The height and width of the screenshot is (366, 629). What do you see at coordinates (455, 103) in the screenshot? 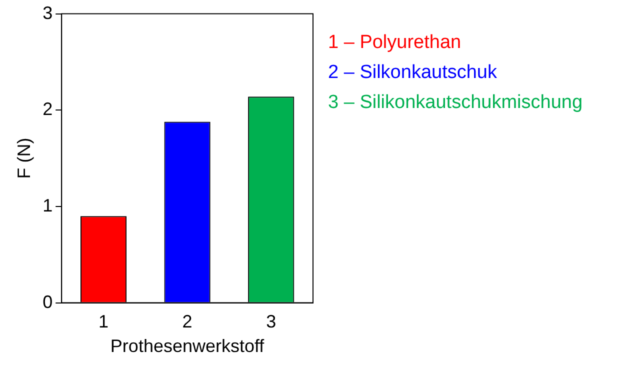
I see `text: 3 – Silikonkautschukmischung` at bounding box center [455, 103].